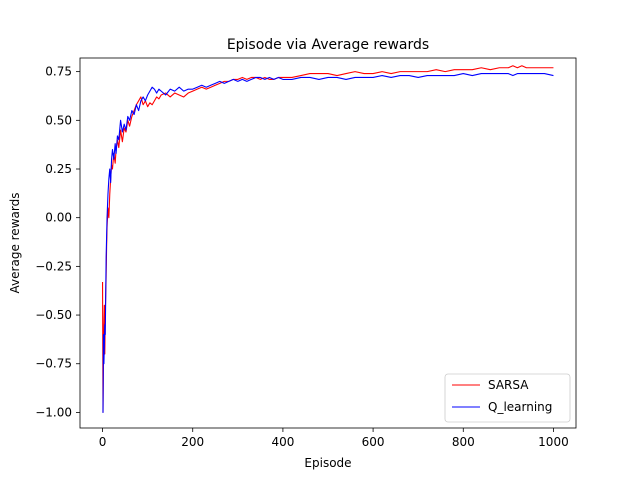 The height and width of the screenshot is (480, 640). Describe the element at coordinates (58, 120) in the screenshot. I see `y-tick-label: 0.50` at that location.